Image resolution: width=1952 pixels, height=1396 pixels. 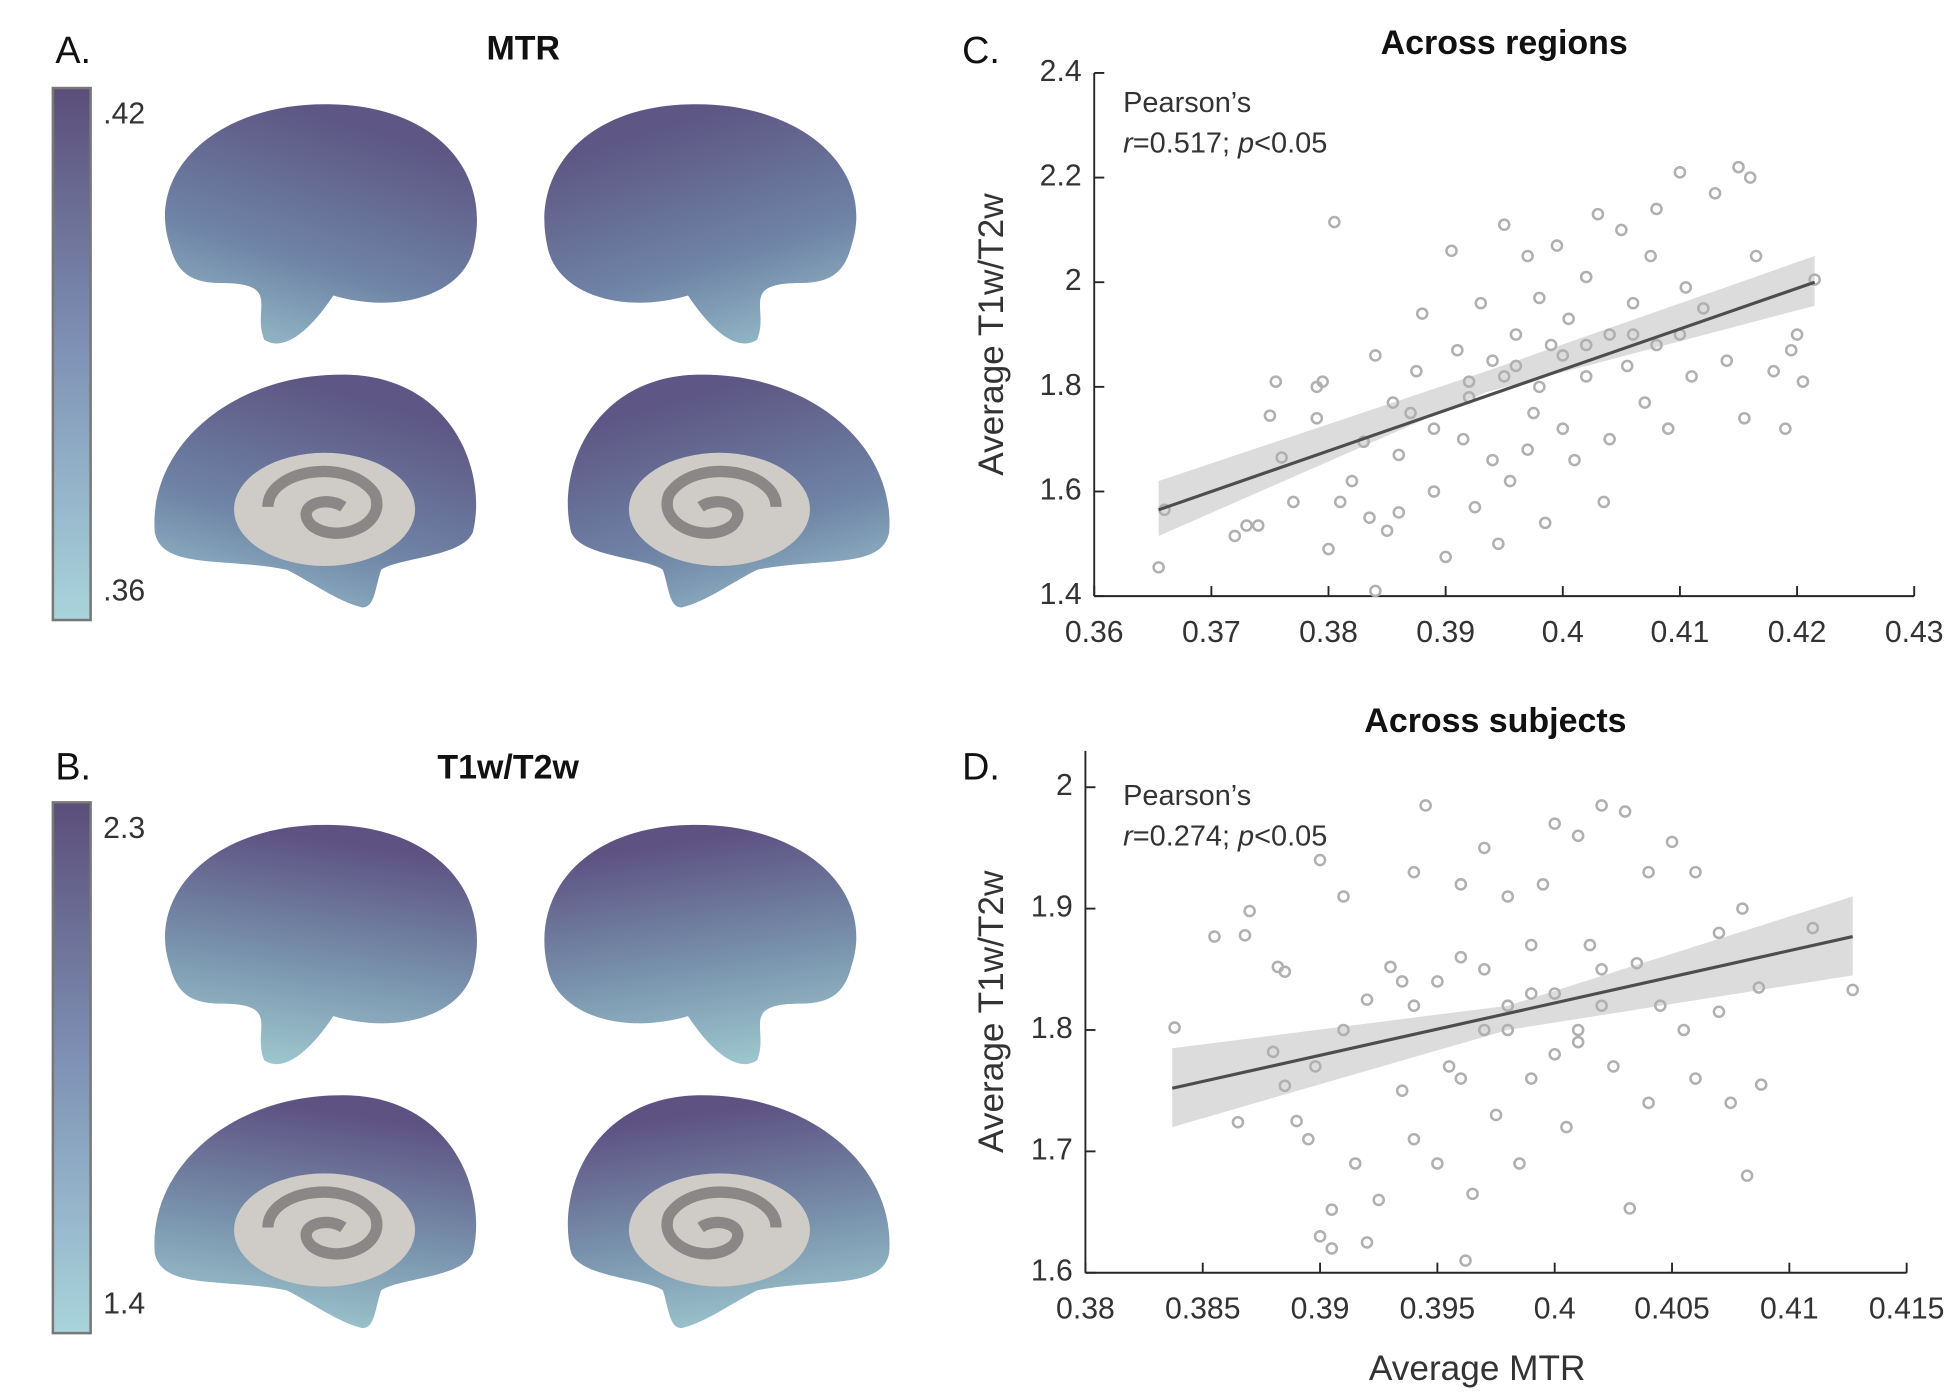 I want to click on brain-medial-left, so click(x=315, y=1211).